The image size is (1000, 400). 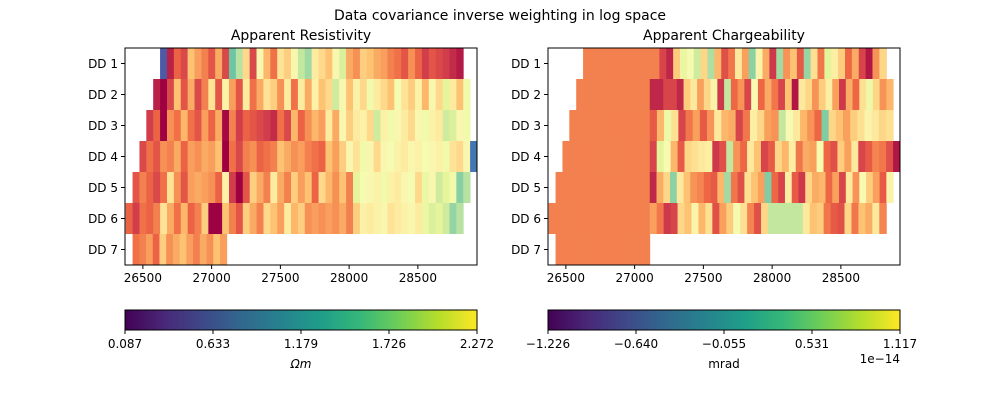 What do you see at coordinates (636, 344) in the screenshot?
I see `colorbar-tick-label: −0.640` at bounding box center [636, 344].